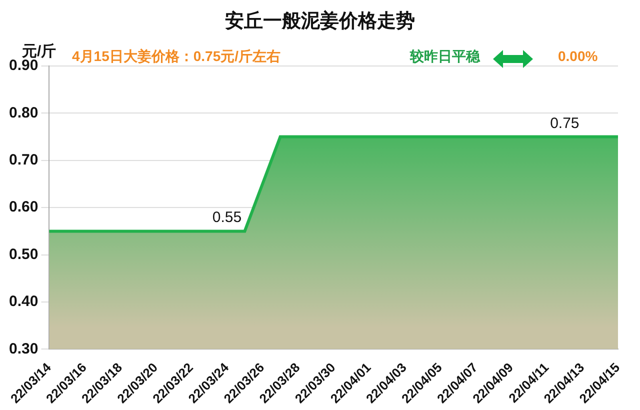  What do you see at coordinates (176, 57) in the screenshot?
I see `text: 4月15日大姜价格：0.75元/斤左右` at bounding box center [176, 57].